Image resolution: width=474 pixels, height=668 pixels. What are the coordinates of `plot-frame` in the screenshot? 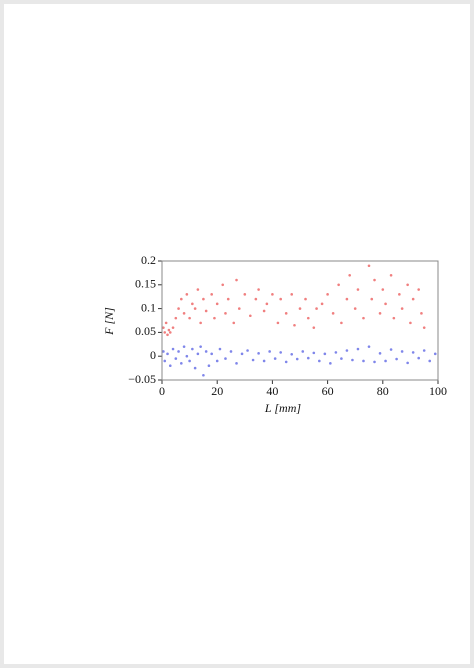 It's located at (300, 320).